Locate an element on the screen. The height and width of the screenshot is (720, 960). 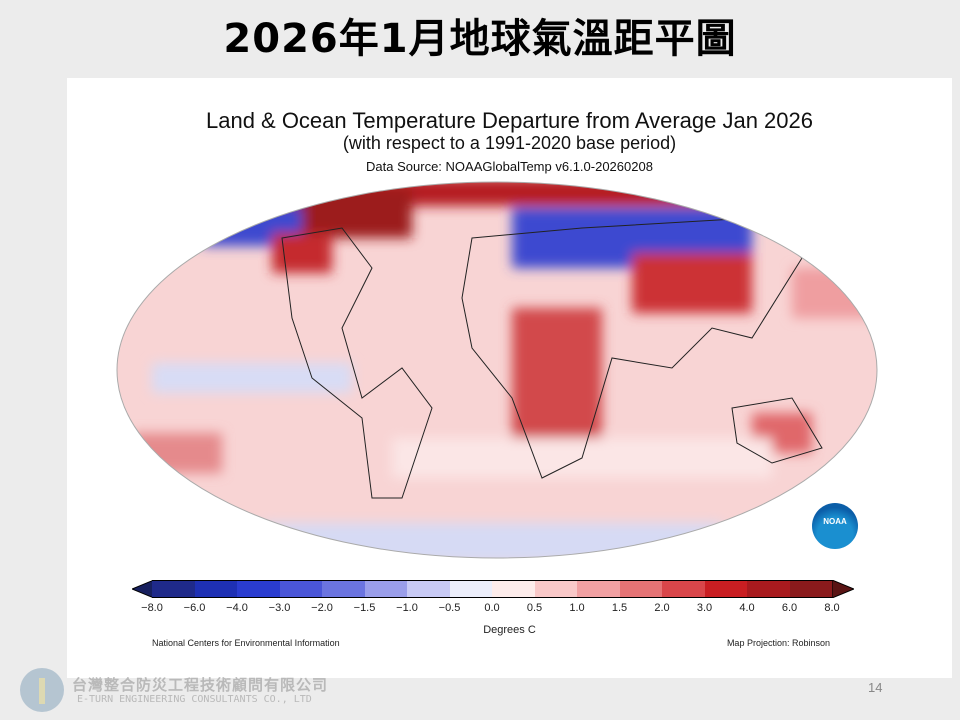
colorbar-tick-label: 1.5 is located at coordinates (619, 608).